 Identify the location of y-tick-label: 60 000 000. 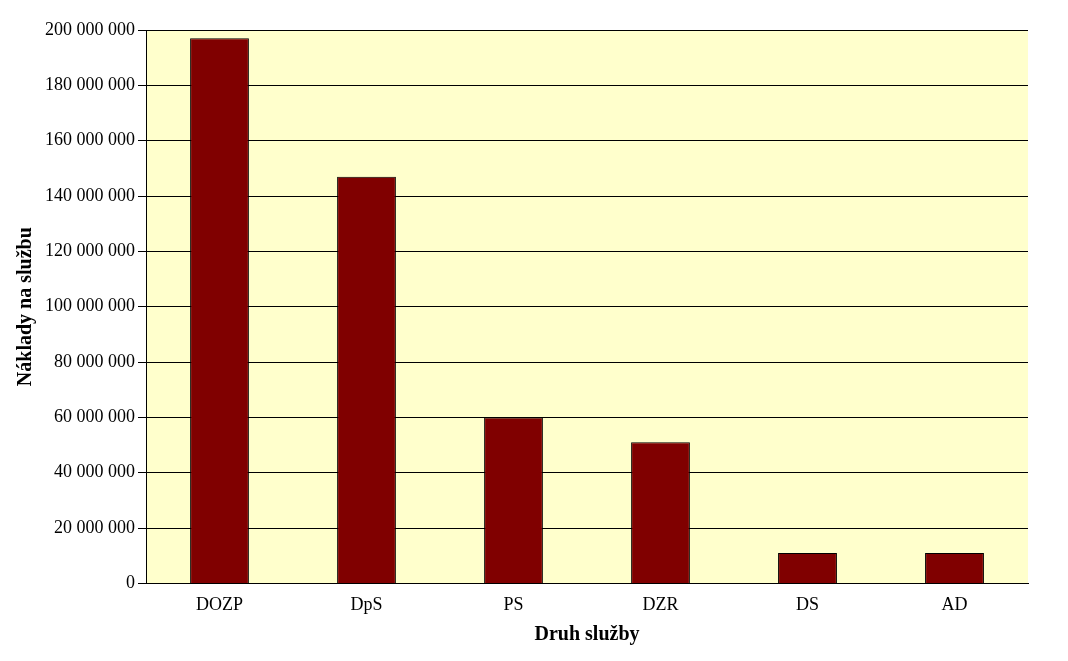
(94, 416).